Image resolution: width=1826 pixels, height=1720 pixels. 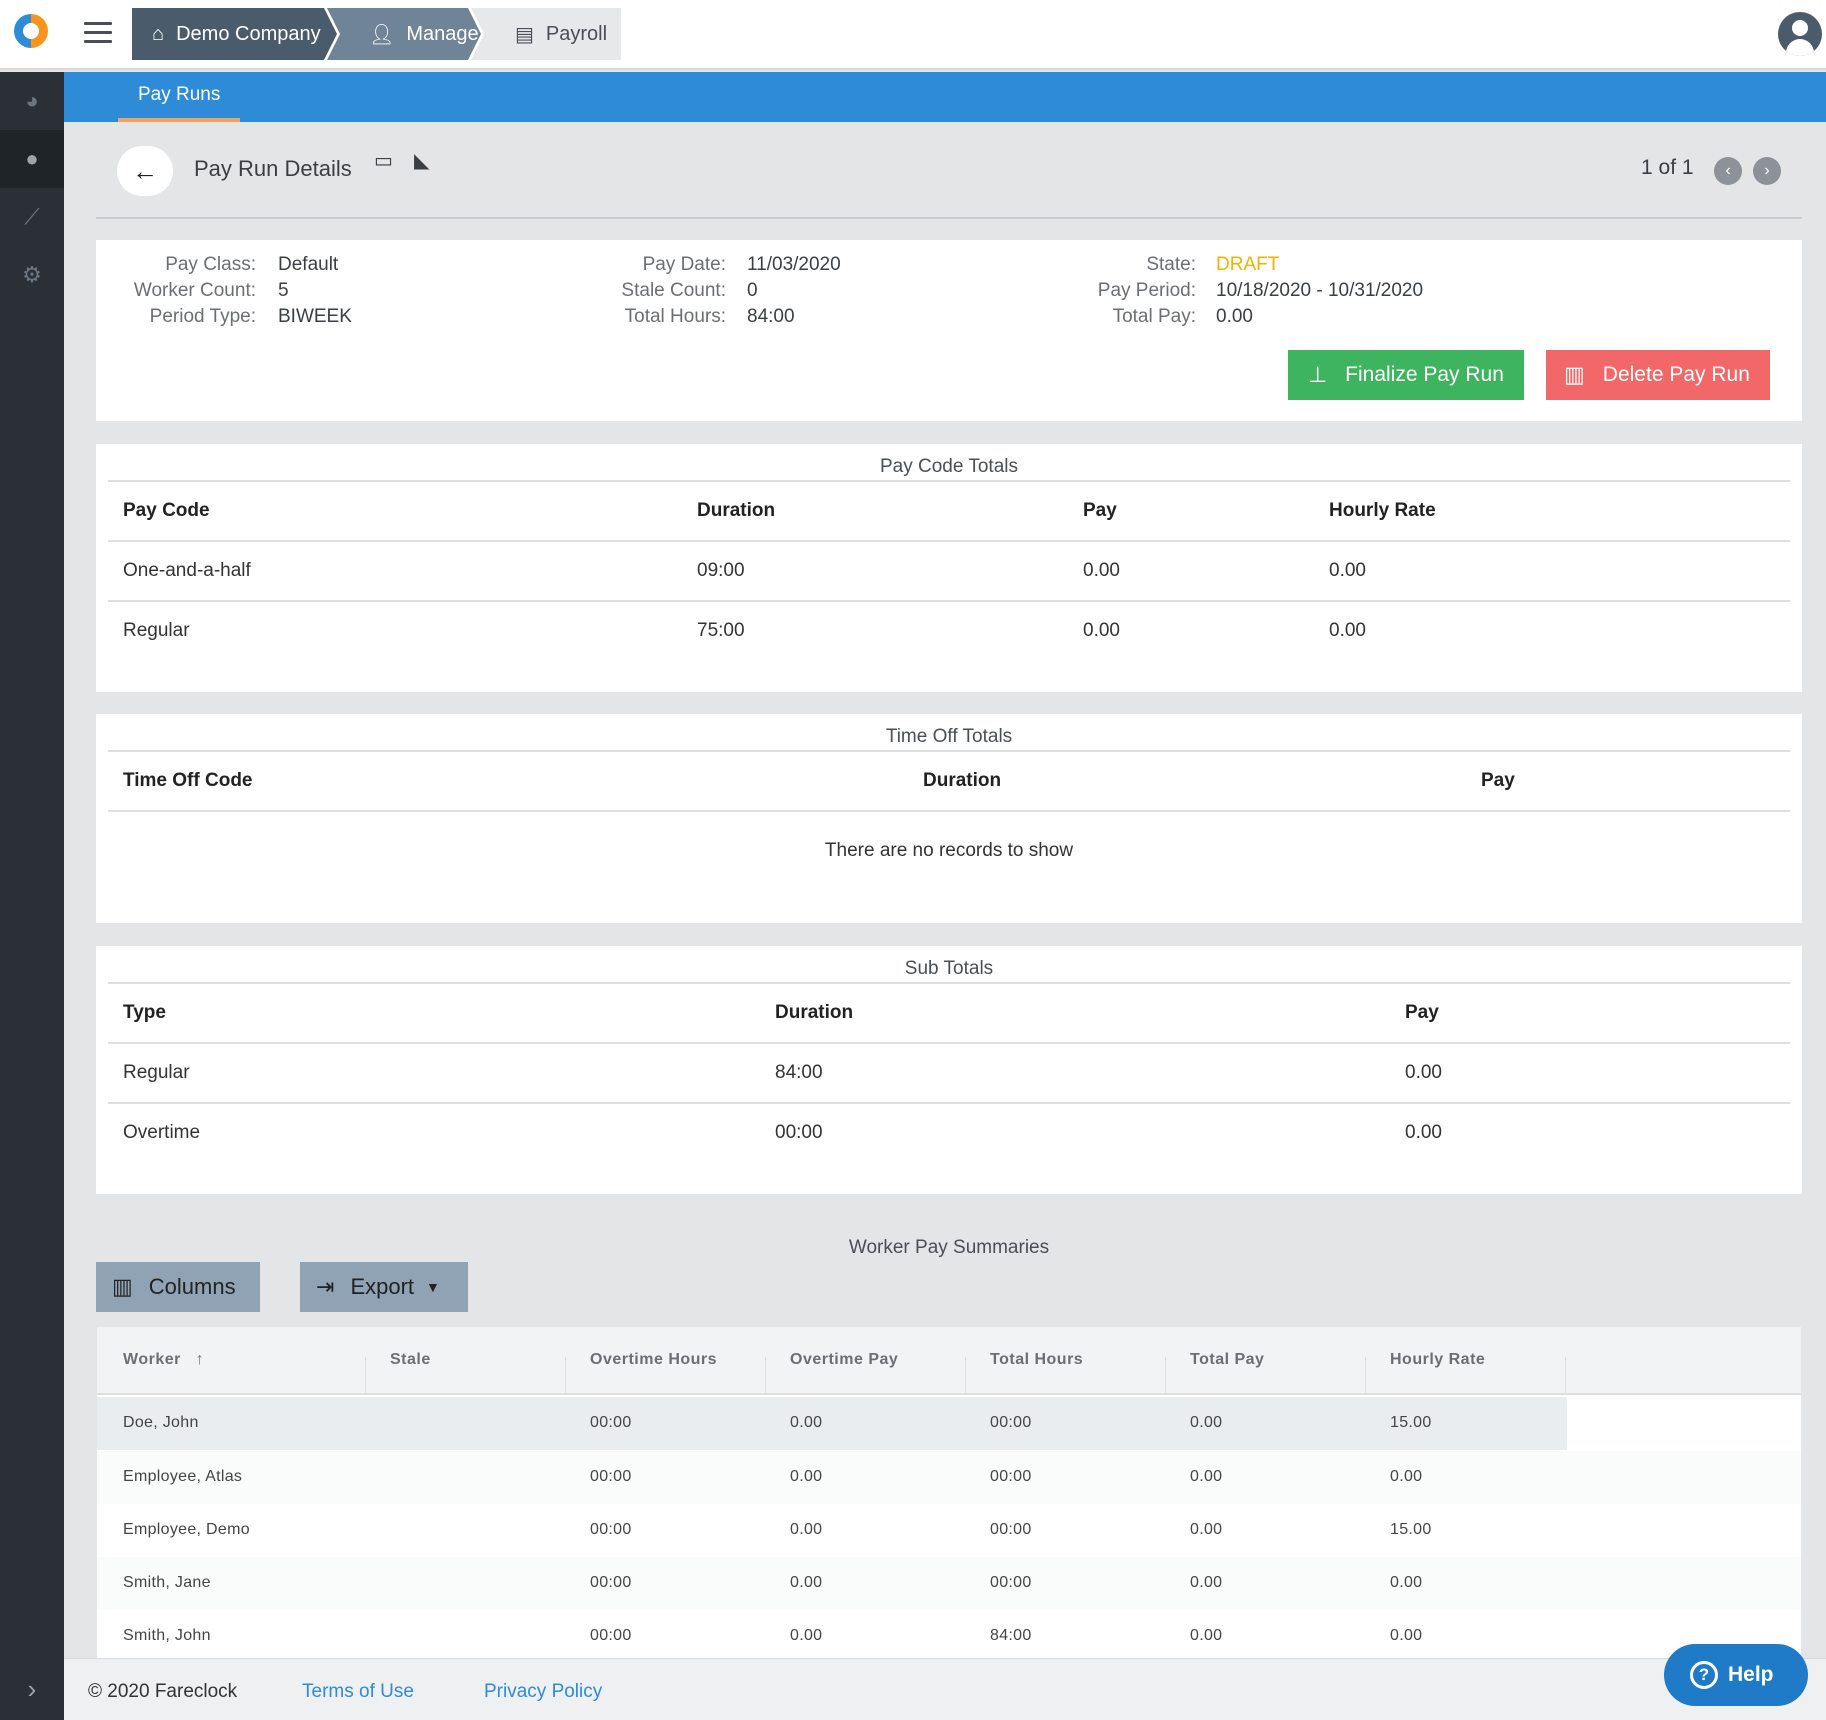 I want to click on worker-name: Doe, John, so click(x=161, y=1422).